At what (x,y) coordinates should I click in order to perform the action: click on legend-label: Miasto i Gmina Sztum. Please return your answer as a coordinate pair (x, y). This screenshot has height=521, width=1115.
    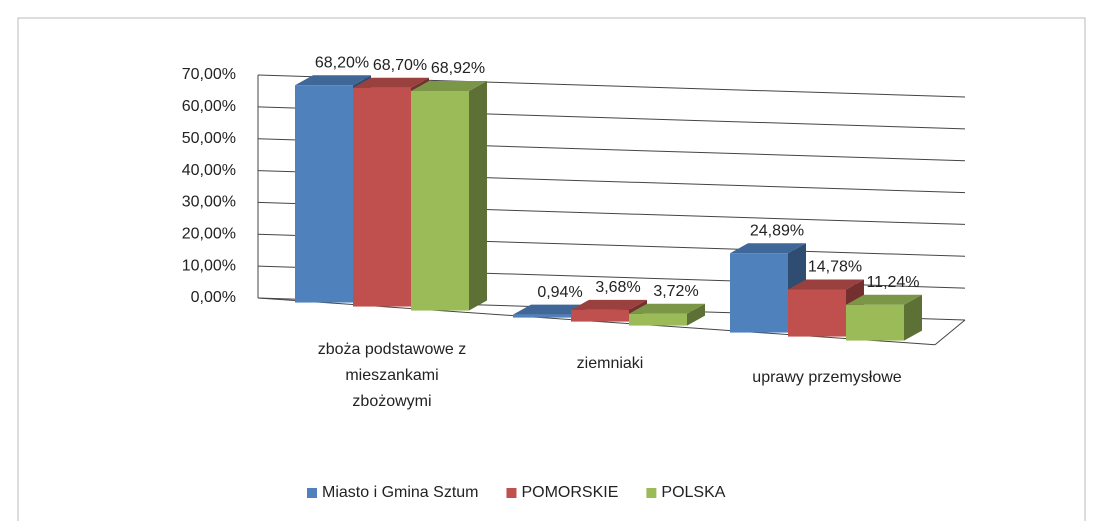
    Looking at the image, I should click on (400, 492).